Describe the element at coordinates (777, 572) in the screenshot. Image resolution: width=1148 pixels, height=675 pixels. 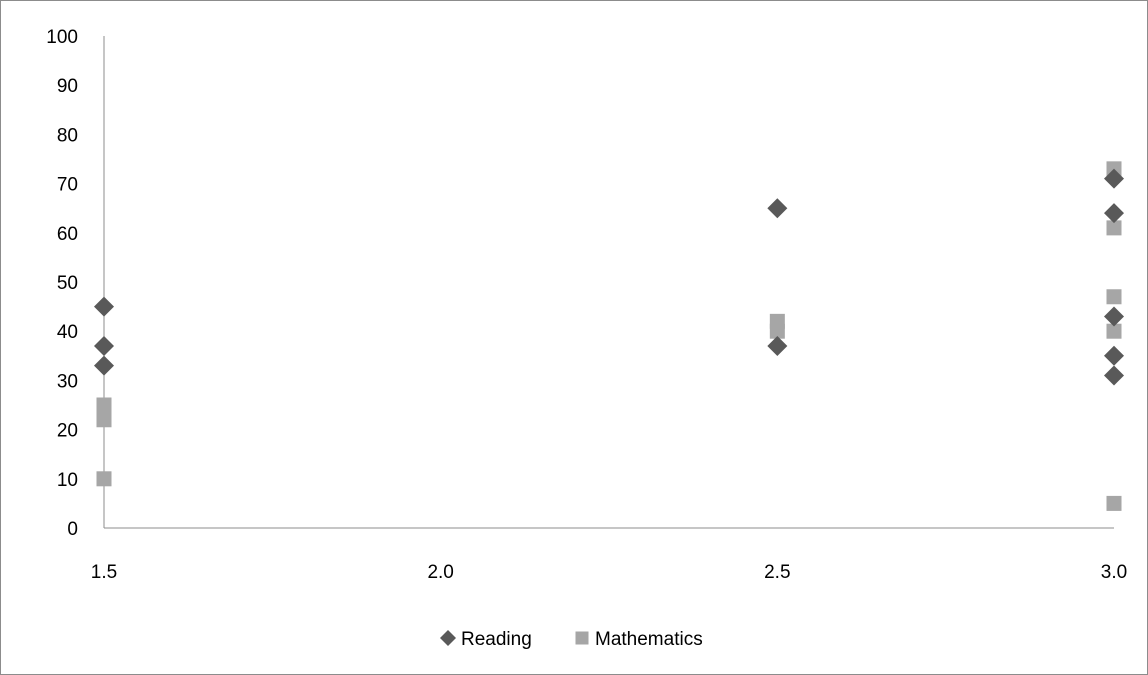
I see `x-tick-label: 2.5` at that location.